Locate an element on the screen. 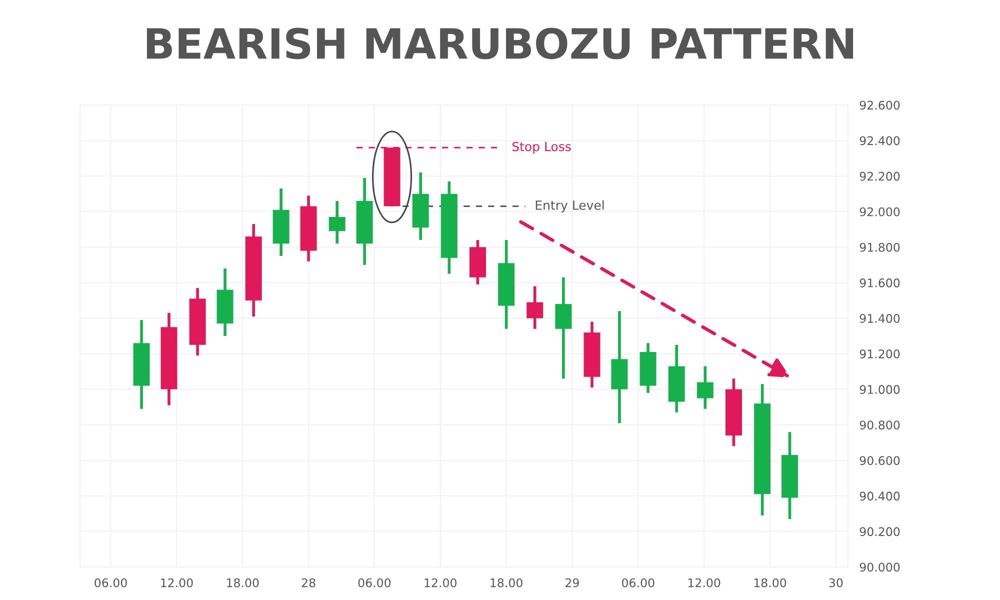 The height and width of the screenshot is (600, 1000). y-tick-label: 91.600 is located at coordinates (880, 283).